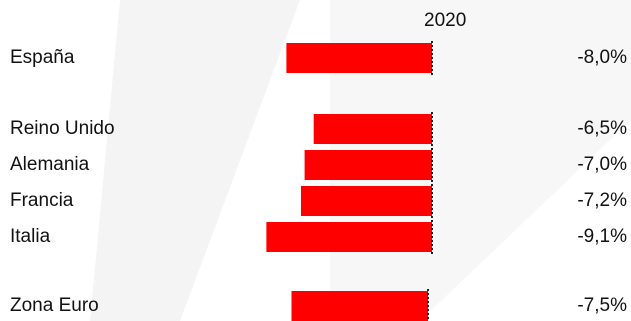  What do you see at coordinates (42, 200) in the screenshot?
I see `category-label: Francia` at bounding box center [42, 200].